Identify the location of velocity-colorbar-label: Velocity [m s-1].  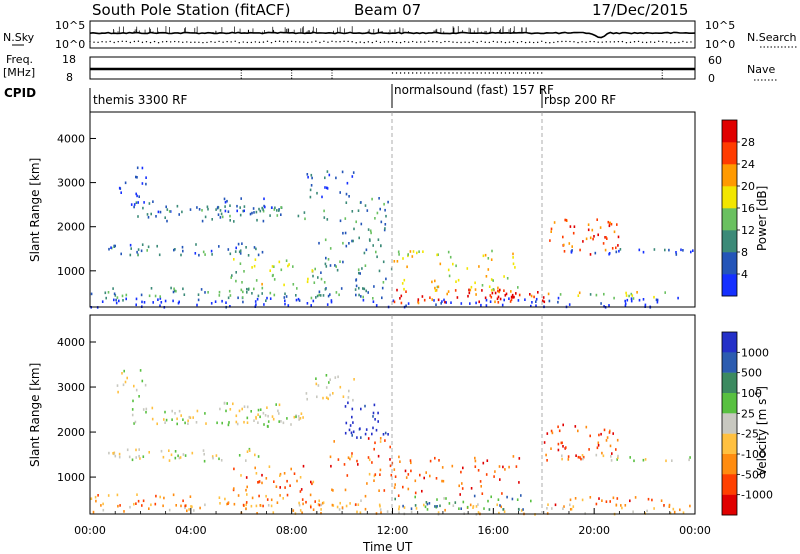
(761, 431).